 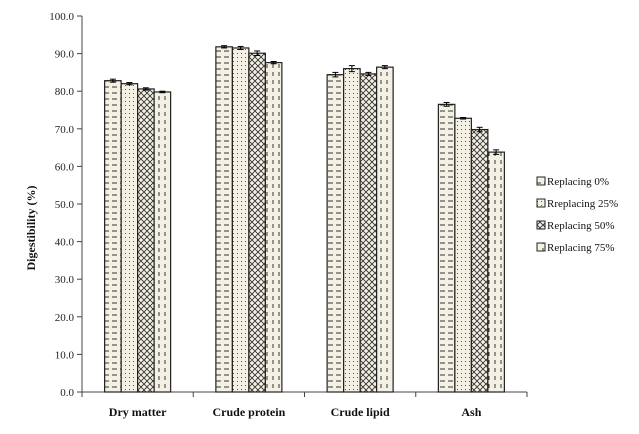 I want to click on x-category-label: Ash, so click(x=471, y=412).